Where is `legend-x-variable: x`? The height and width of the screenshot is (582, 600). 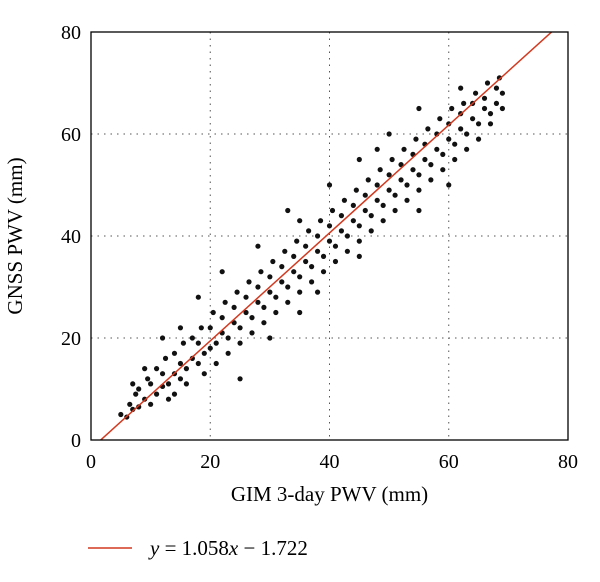 legend-x-variable: x is located at coordinates (233, 548).